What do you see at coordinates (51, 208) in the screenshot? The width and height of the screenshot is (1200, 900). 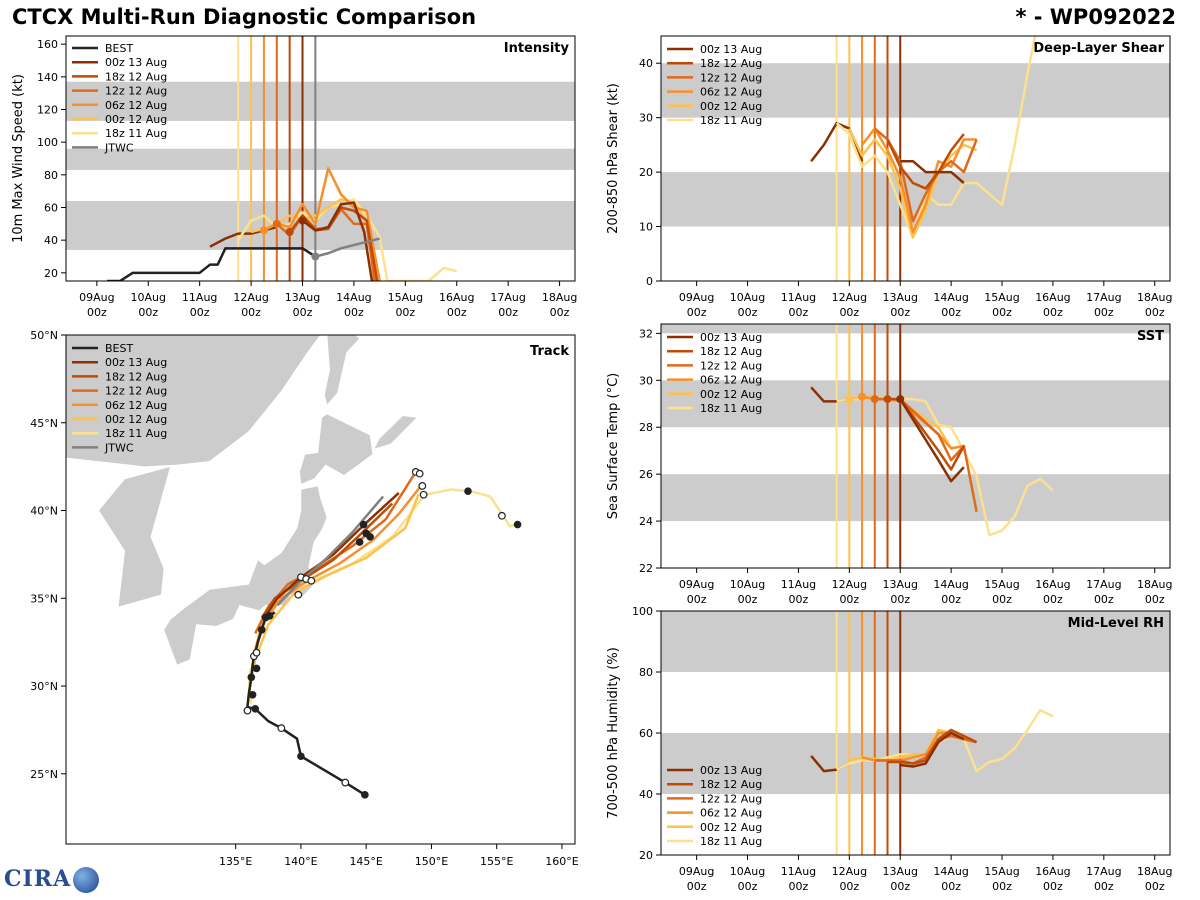 I see `y-tick-label: 60` at bounding box center [51, 208].